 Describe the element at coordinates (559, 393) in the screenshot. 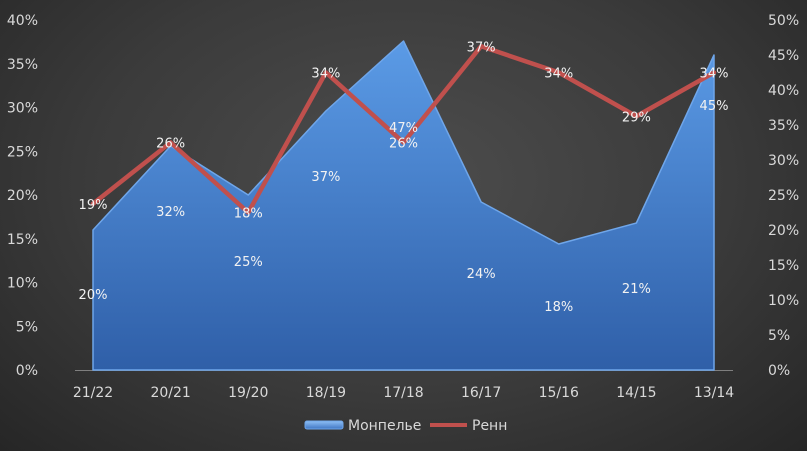

I see `x-tick-label: 15/16` at that location.